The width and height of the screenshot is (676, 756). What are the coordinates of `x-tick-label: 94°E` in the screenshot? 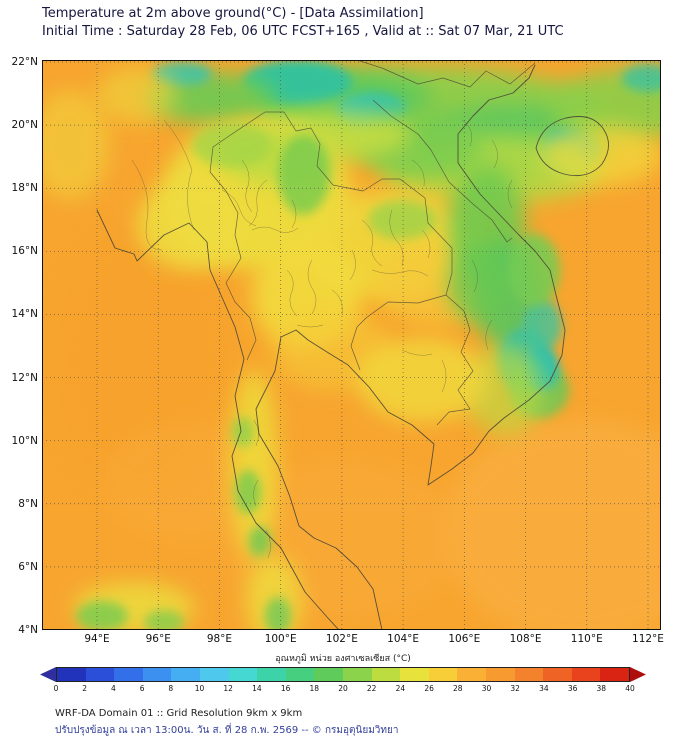 It's located at (97, 639).